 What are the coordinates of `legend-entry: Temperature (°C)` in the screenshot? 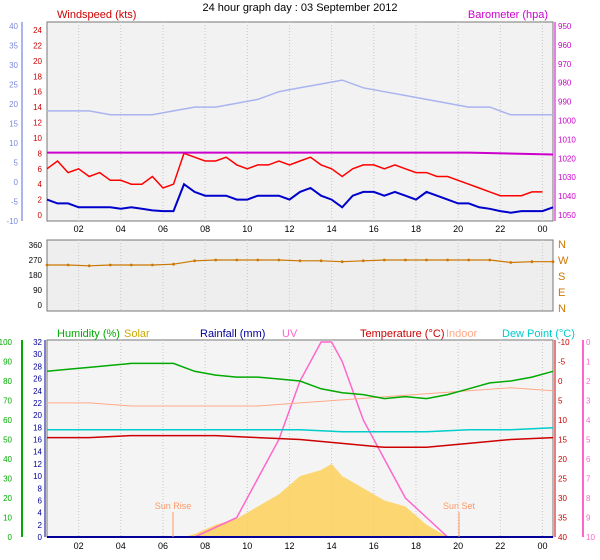 It's located at (402, 334).